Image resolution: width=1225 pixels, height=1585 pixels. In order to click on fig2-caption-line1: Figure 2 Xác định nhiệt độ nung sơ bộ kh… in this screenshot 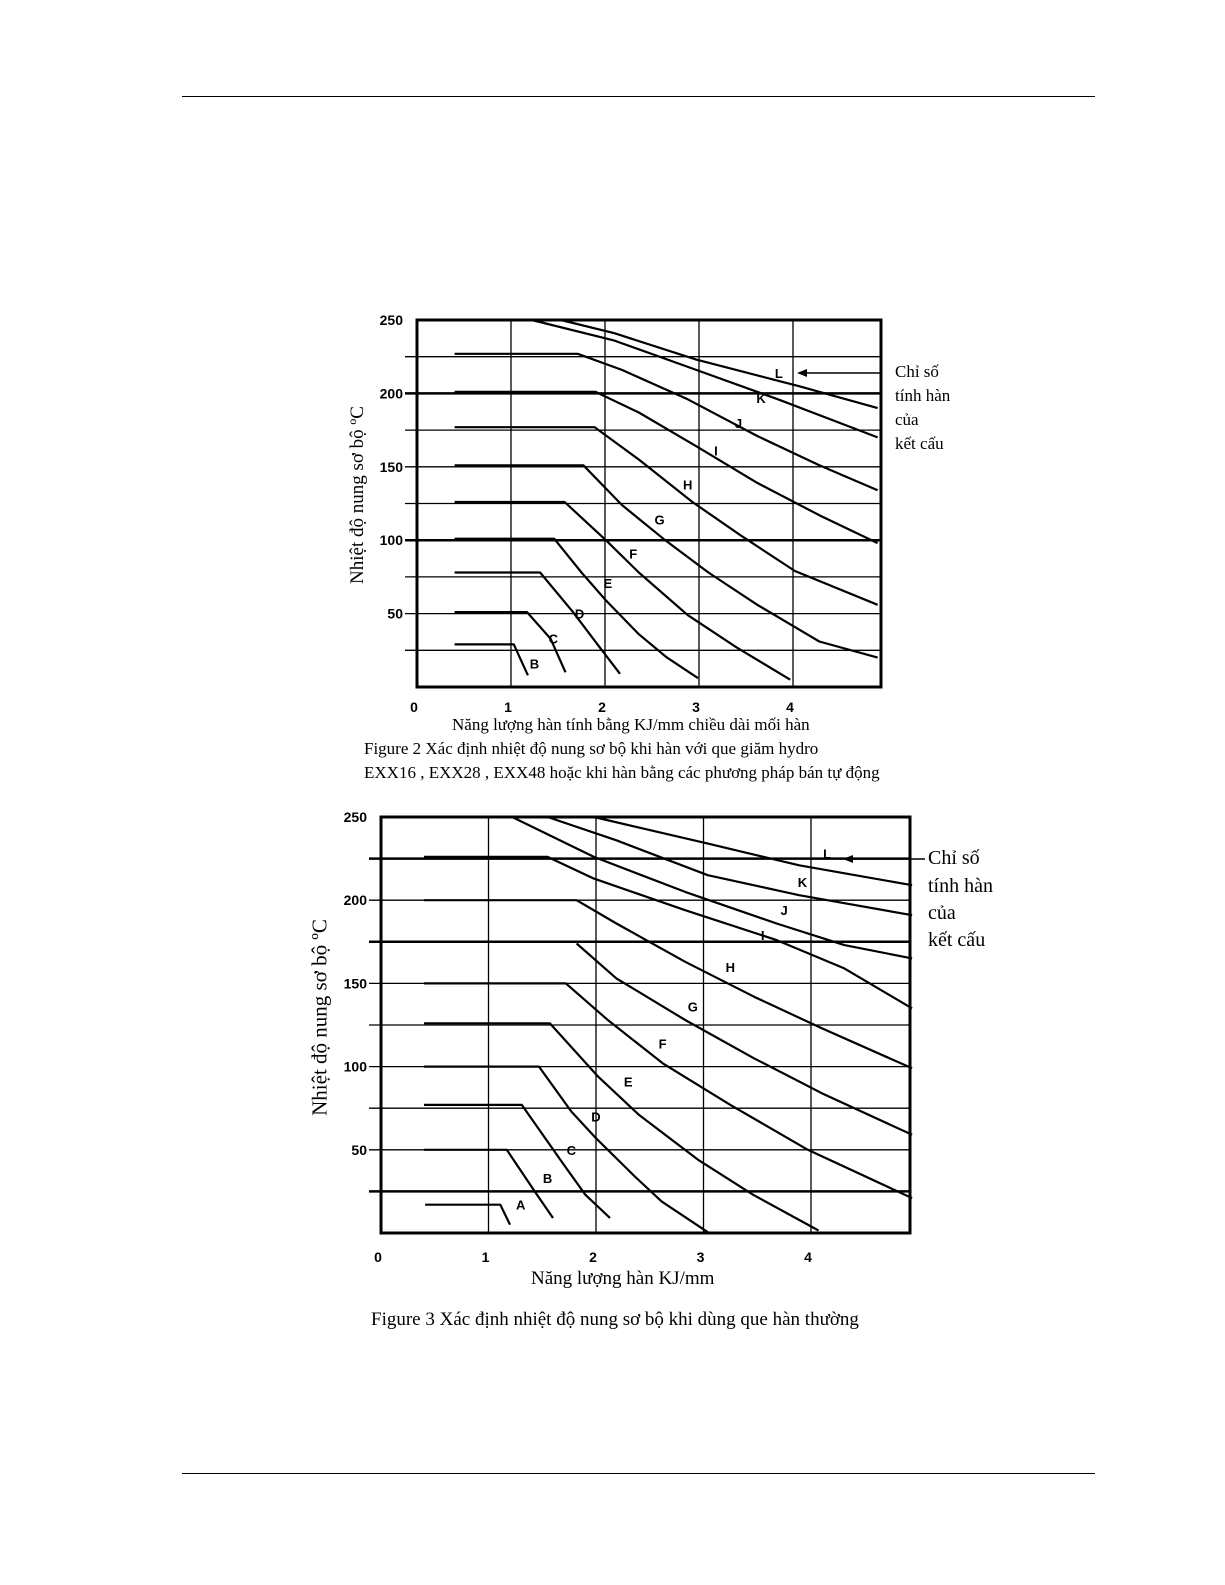, I will do `click(591, 748)`.